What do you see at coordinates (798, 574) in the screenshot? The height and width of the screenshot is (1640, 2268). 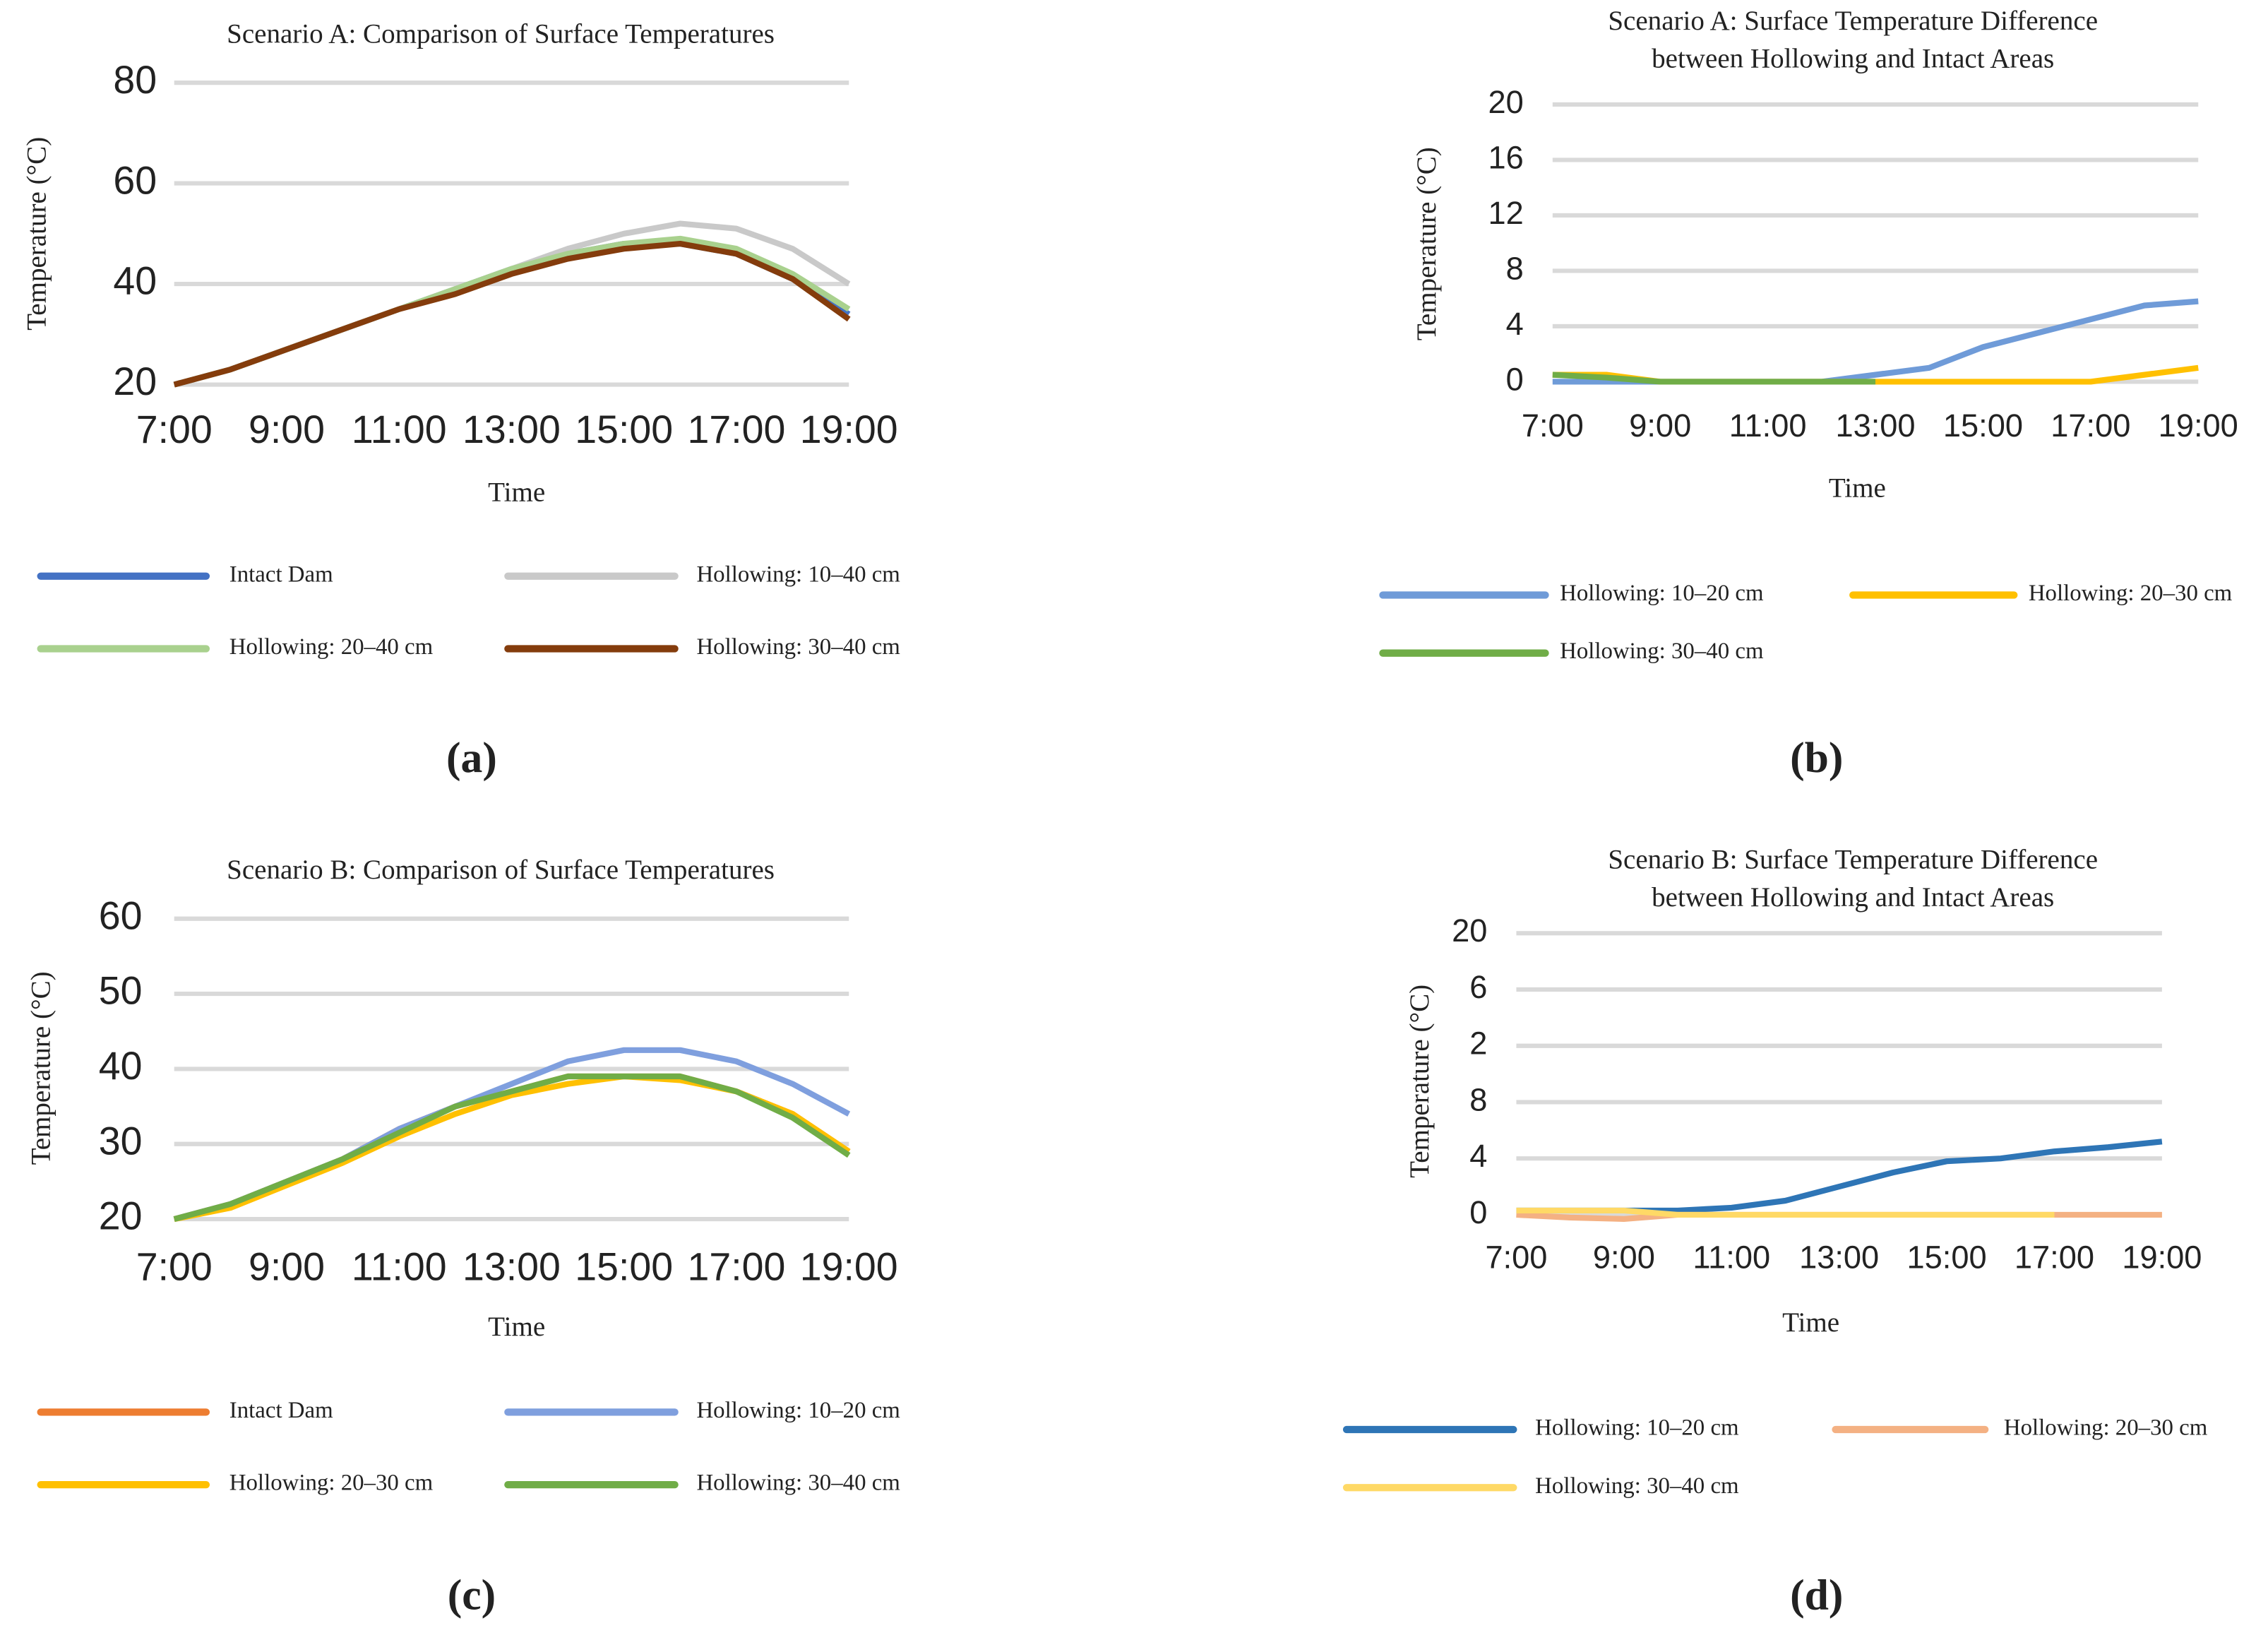 I see `legend-label: Hollowing: 10–40 cm` at bounding box center [798, 574].